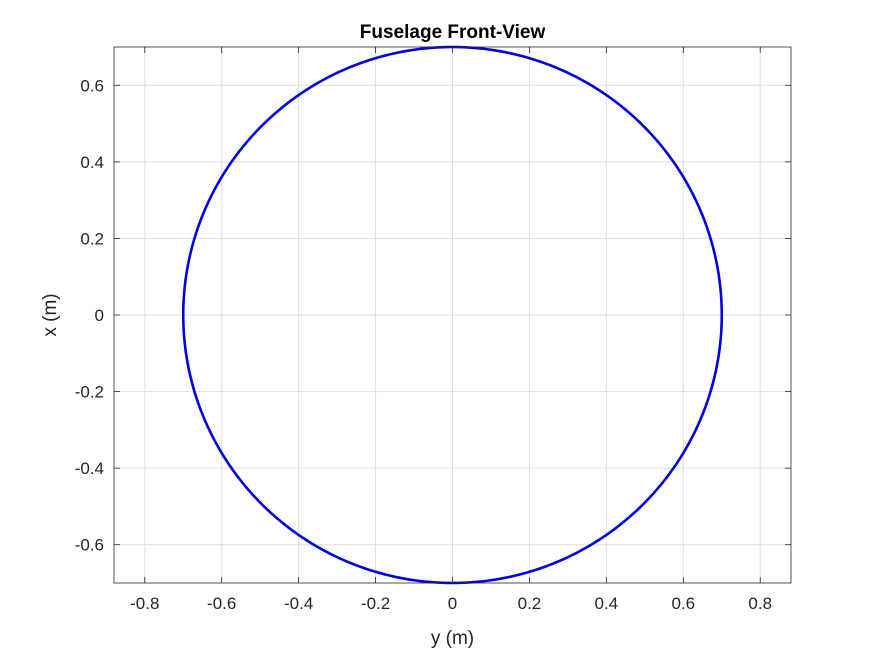  Describe the element at coordinates (89, 468) in the screenshot. I see `y-tick-label: -0.4` at that location.